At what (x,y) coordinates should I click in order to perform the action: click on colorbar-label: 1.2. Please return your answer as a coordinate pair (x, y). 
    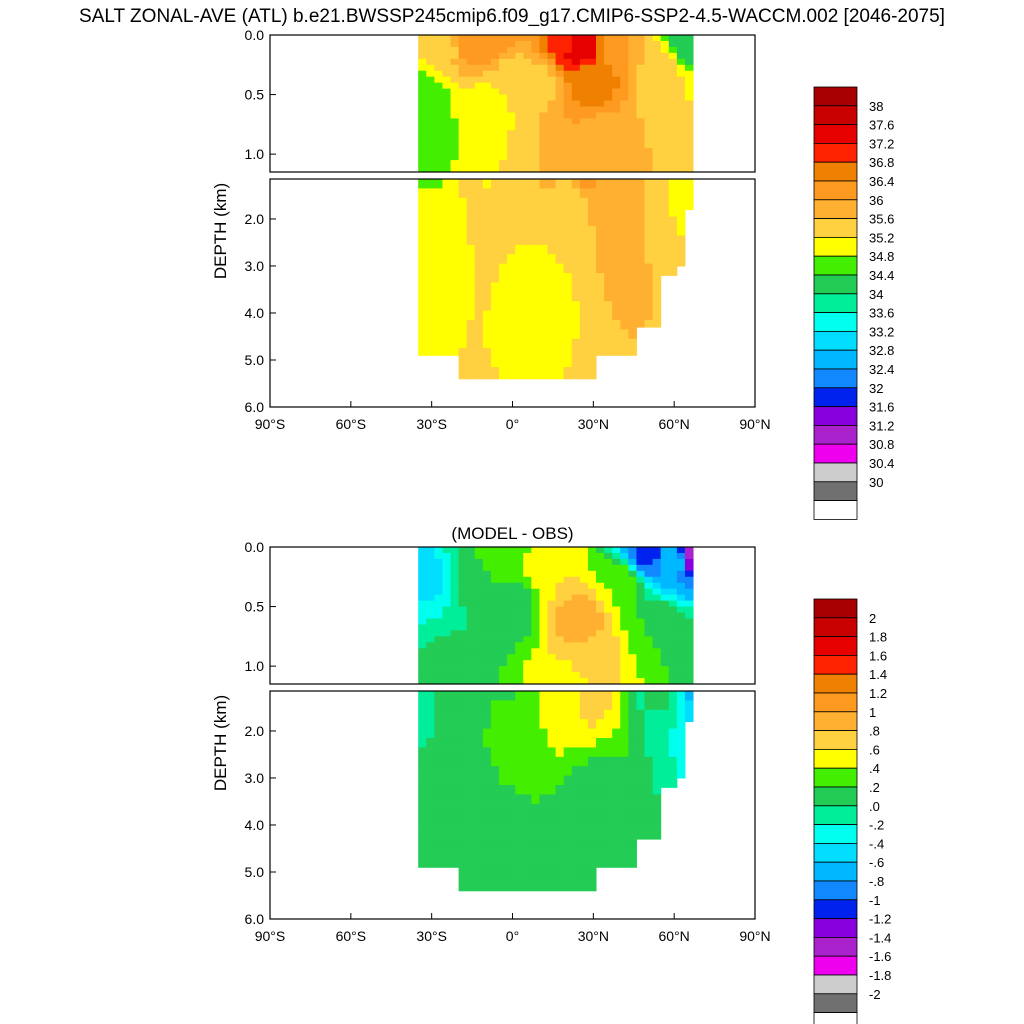
    Looking at the image, I should click on (878, 693).